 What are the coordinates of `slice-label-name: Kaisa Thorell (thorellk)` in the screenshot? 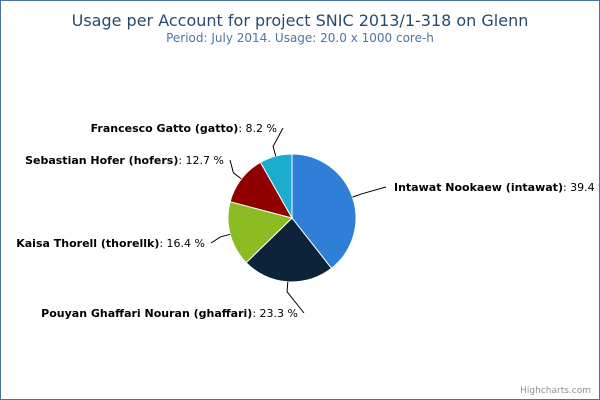 It's located at (87, 243).